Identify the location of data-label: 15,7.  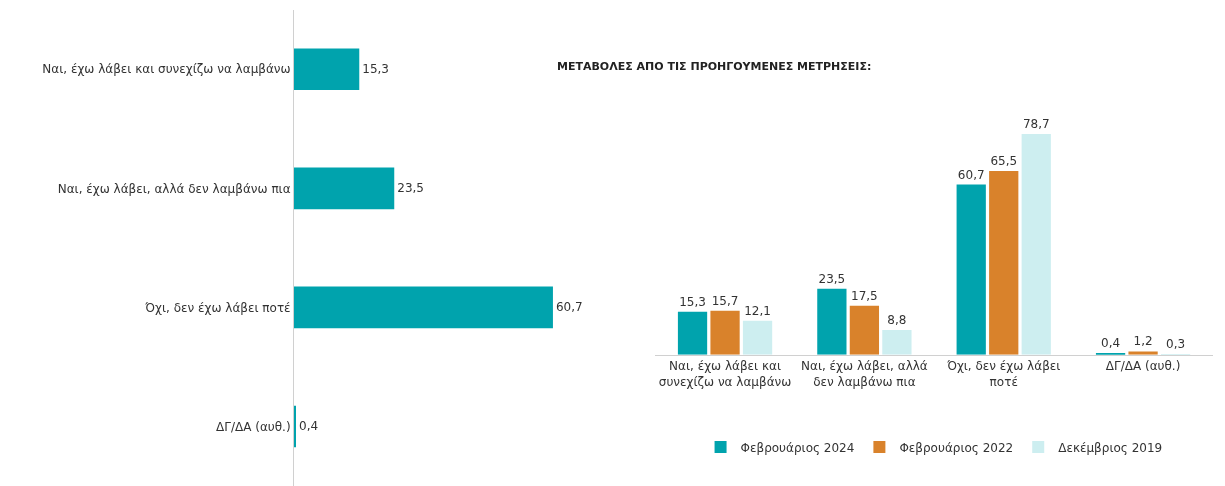
(725, 300).